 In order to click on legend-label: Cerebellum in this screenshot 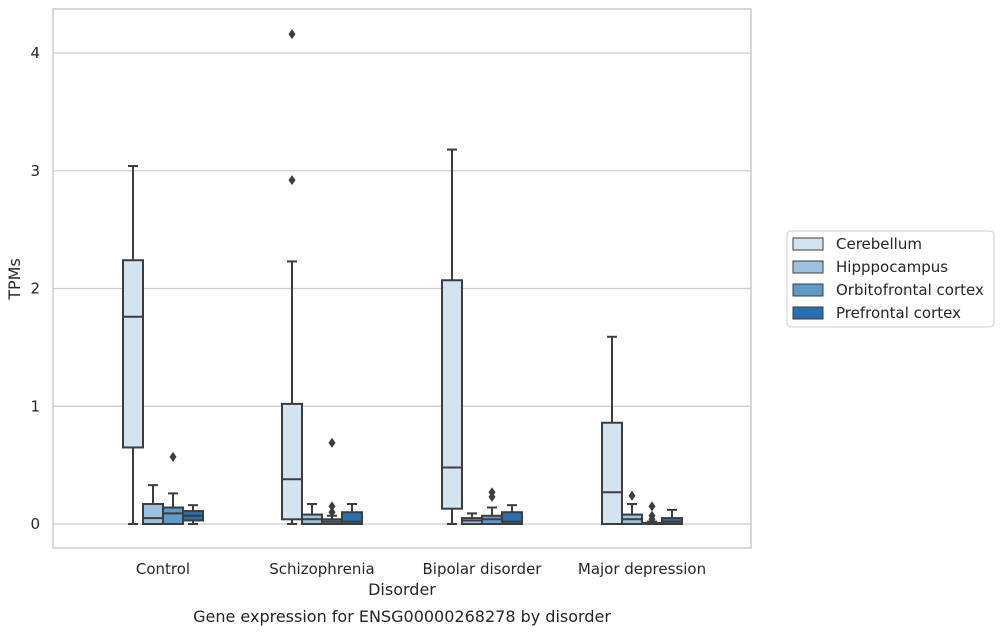, I will do `click(879, 244)`.